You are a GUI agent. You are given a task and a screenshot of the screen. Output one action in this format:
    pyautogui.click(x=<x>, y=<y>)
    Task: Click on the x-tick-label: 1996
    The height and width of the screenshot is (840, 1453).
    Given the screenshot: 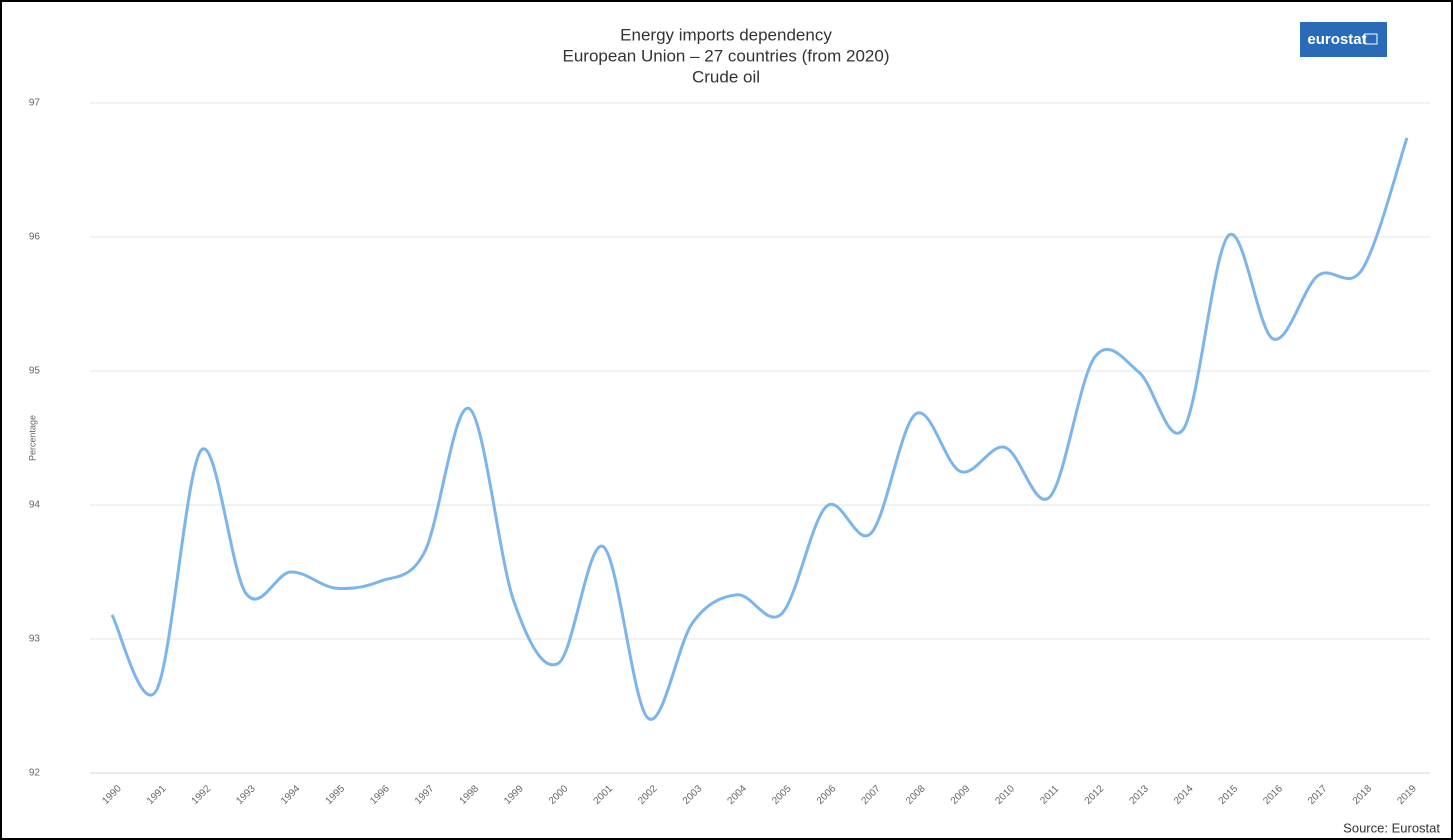 What is the action you would take?
    pyautogui.click(x=380, y=795)
    